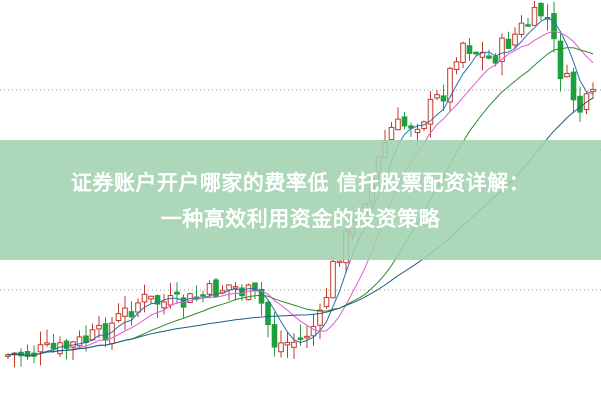 The height and width of the screenshot is (401, 601). Describe the element at coordinates (300, 183) in the screenshot. I see `headline-line-1: 证券账户开户哪家的费率低 信托股票配资详解：` at that location.